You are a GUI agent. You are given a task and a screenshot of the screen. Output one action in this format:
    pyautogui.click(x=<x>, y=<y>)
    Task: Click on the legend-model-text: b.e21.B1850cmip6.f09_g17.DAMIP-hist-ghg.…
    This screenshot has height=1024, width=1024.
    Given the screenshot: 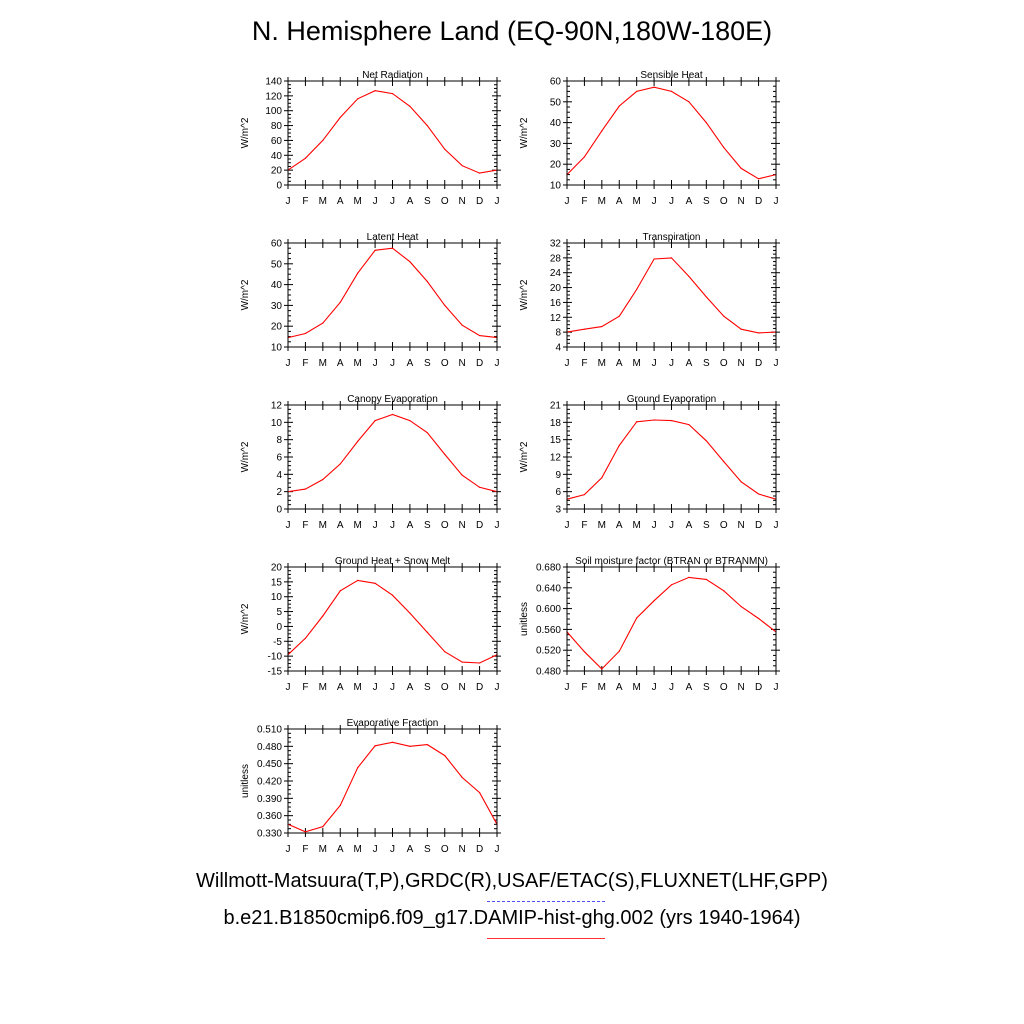 What is the action you would take?
    pyautogui.click(x=512, y=918)
    